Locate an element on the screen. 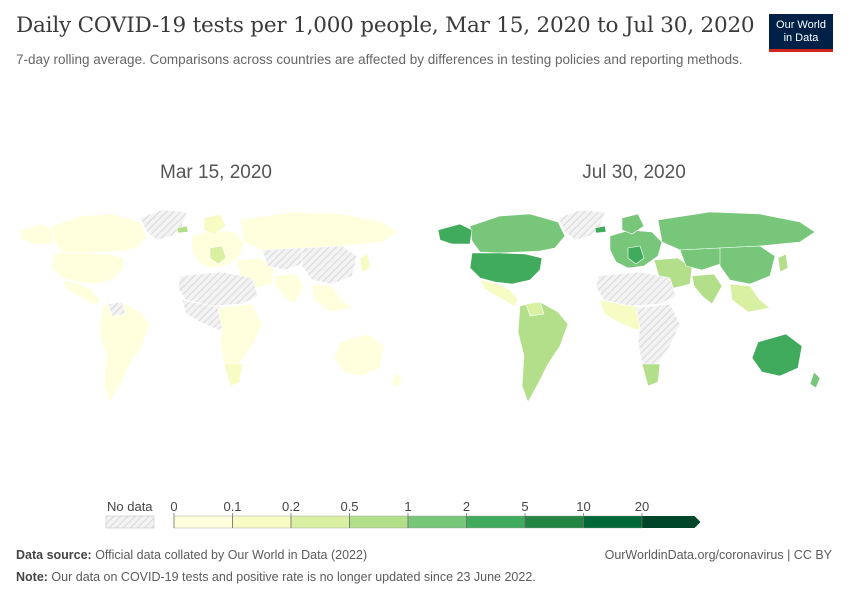 The height and width of the screenshot is (600, 850). logo-line-1: Our World is located at coordinates (801, 25).